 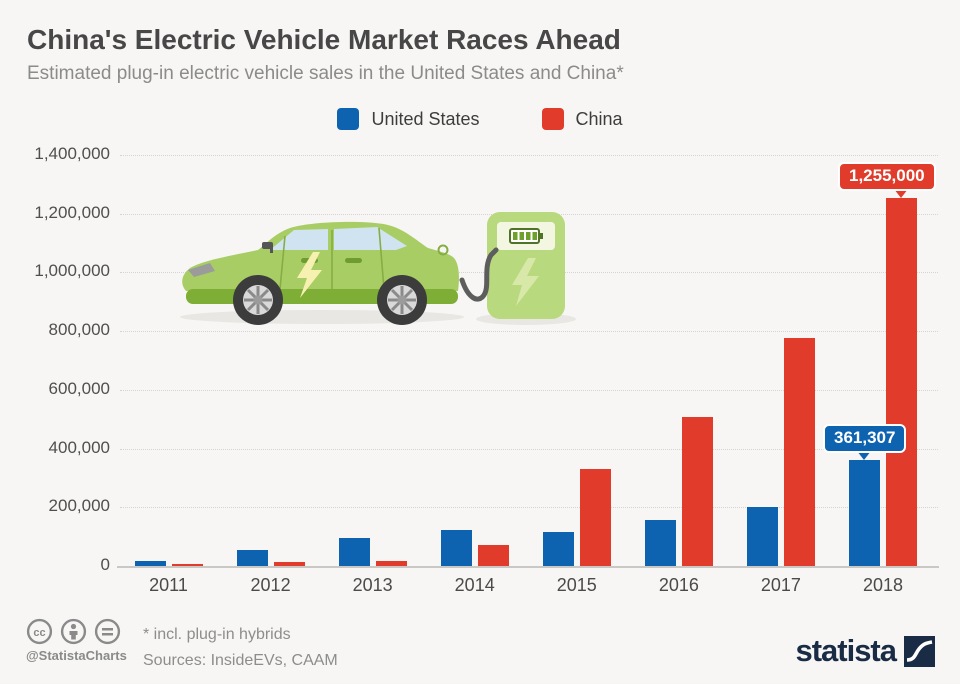 What do you see at coordinates (552, 119) in the screenshot?
I see `legend-swatch-china` at bounding box center [552, 119].